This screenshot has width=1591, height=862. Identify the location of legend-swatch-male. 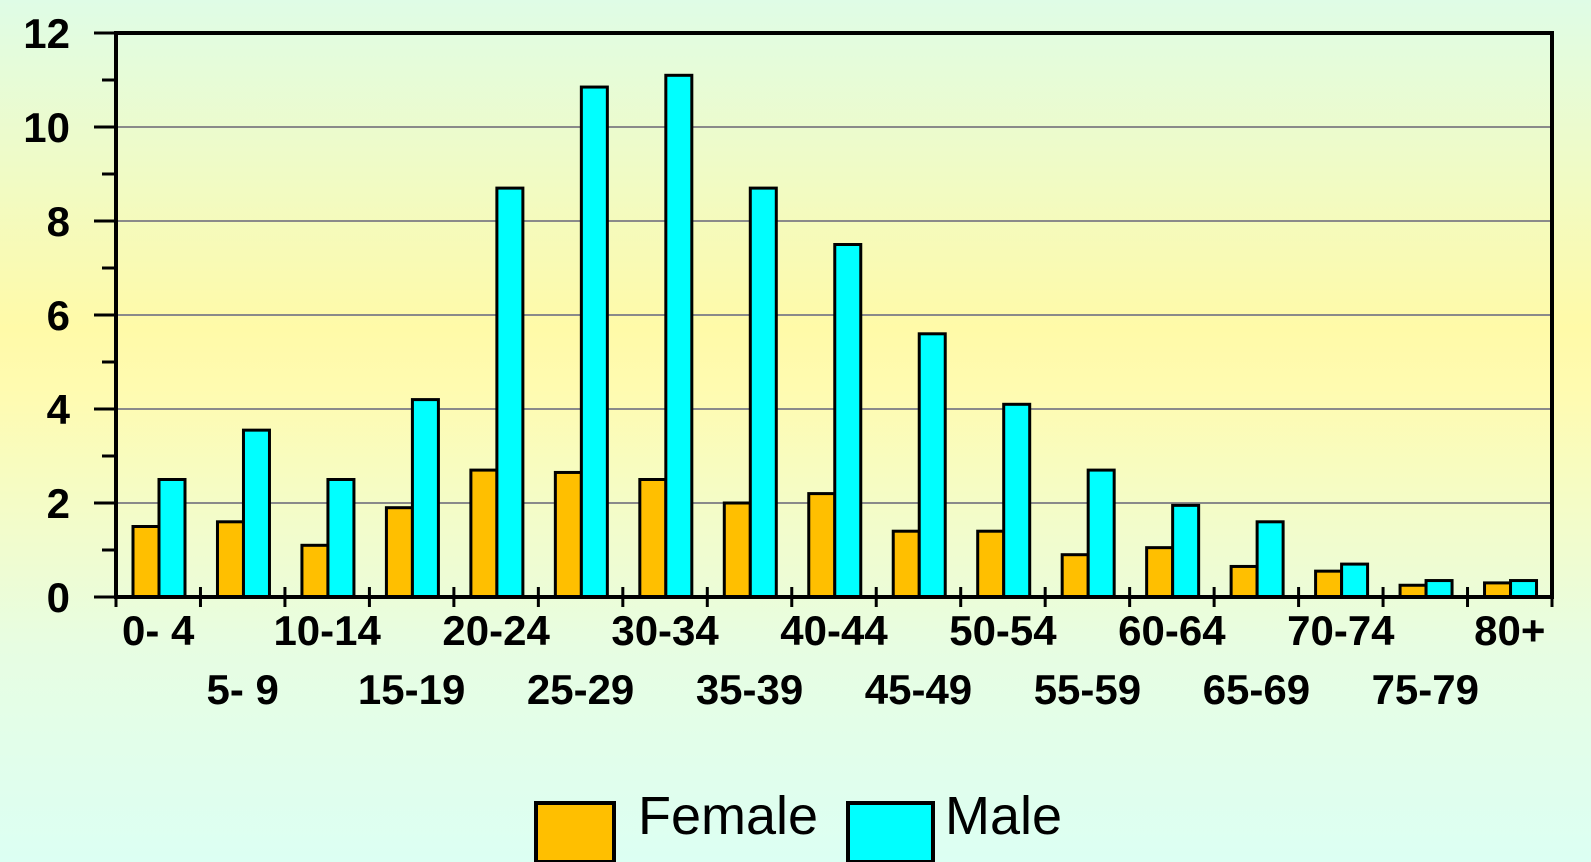
(890, 831).